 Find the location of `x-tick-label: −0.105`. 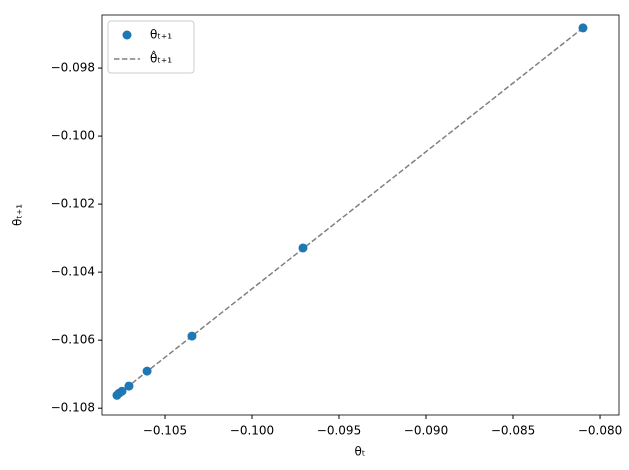

x-tick-label: −0.105 is located at coordinates (165, 431).